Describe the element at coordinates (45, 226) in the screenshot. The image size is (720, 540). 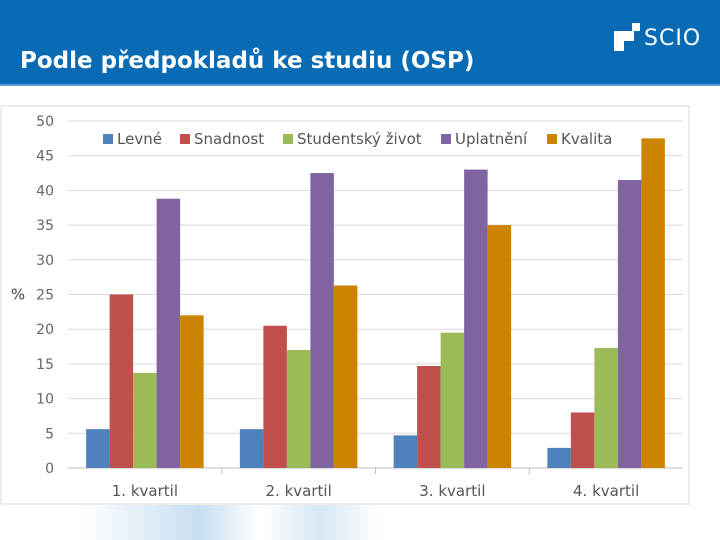
I see `y-tick-label: 35` at that location.